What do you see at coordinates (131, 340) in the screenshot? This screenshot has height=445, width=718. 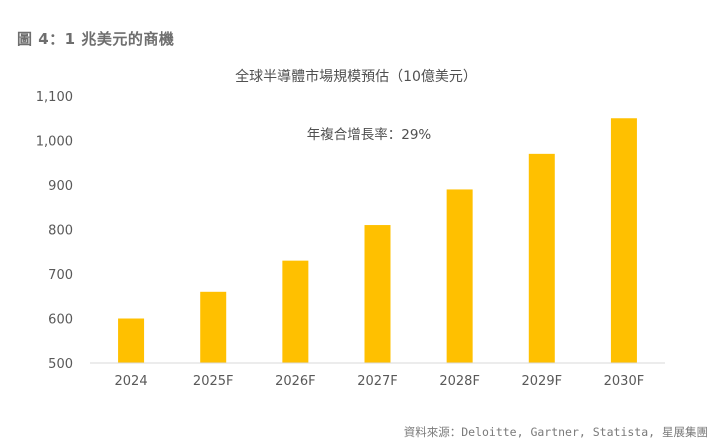 I see `bar-2024` at bounding box center [131, 340].